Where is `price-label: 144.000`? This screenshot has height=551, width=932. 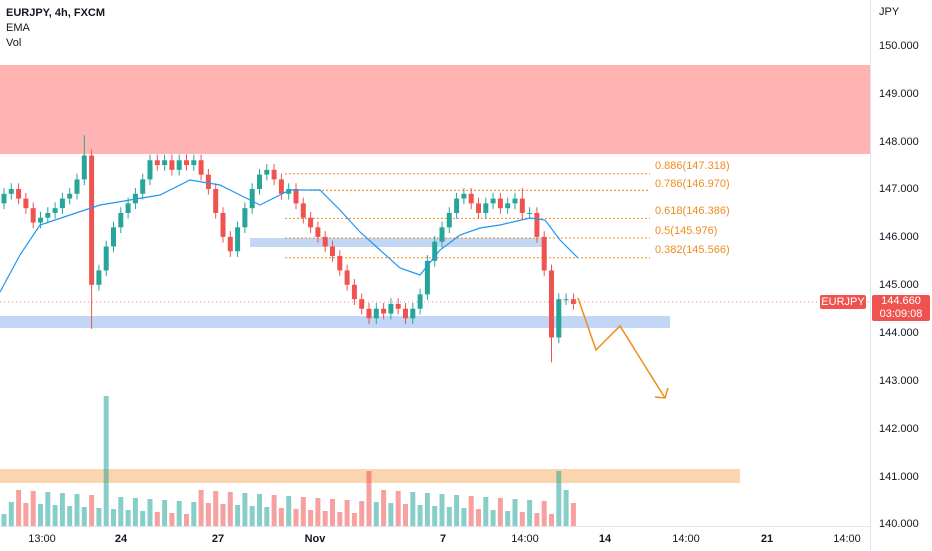
price-label: 144.000 is located at coordinates (899, 333).